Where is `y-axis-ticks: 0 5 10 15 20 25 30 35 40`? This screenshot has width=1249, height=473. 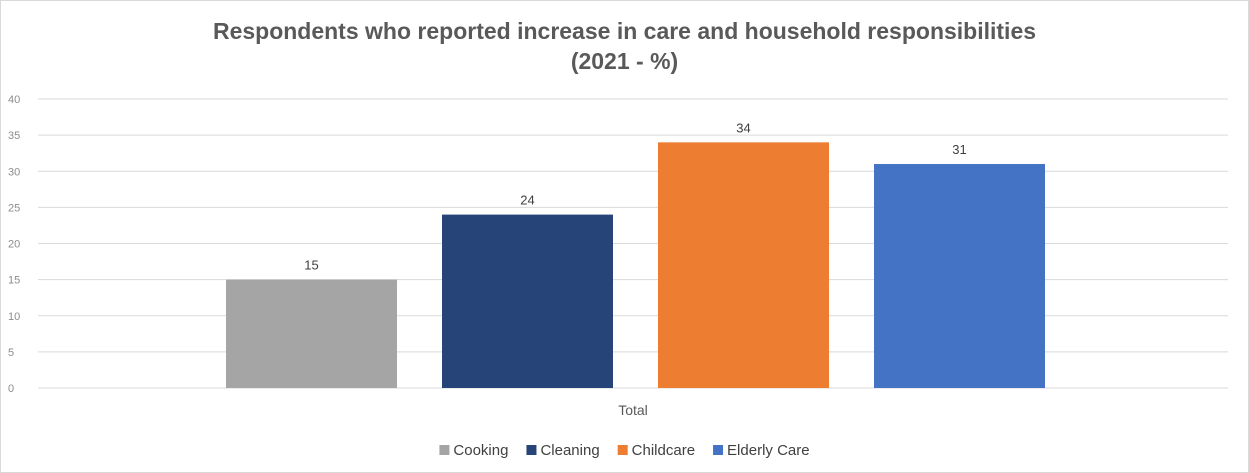 y-axis-ticks: 0 5 10 15 20 25 30 35 40 is located at coordinates (14, 244).